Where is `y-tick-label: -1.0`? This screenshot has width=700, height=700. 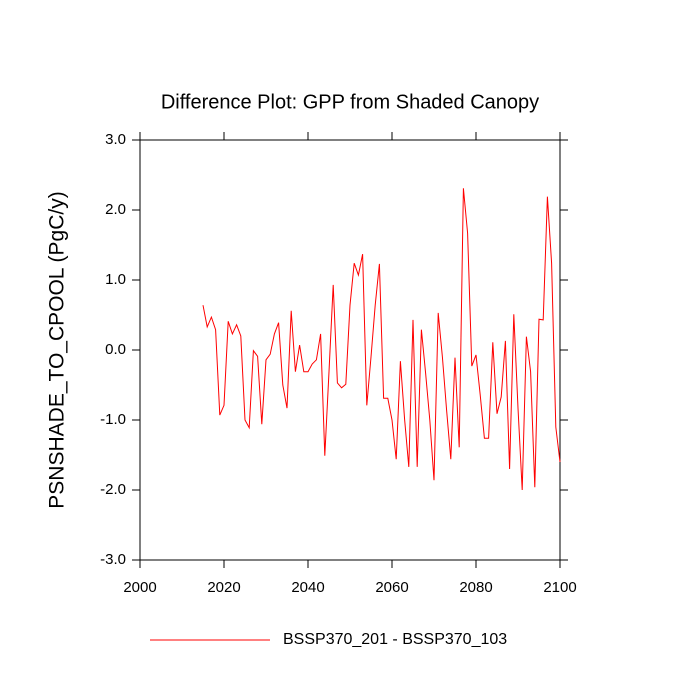 y-tick-label: -1.0 is located at coordinates (113, 419).